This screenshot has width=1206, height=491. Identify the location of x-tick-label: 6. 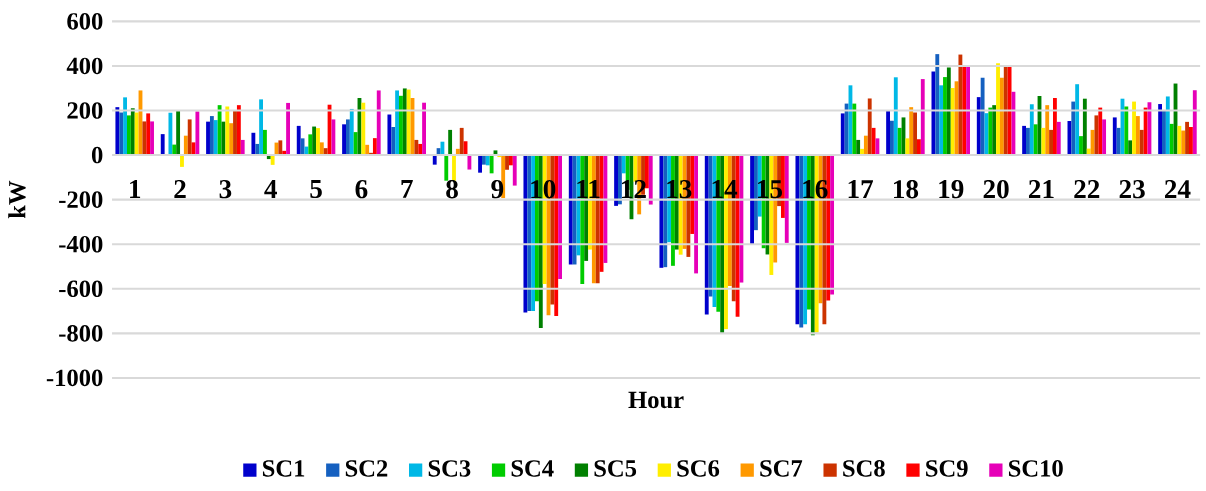
(361, 189).